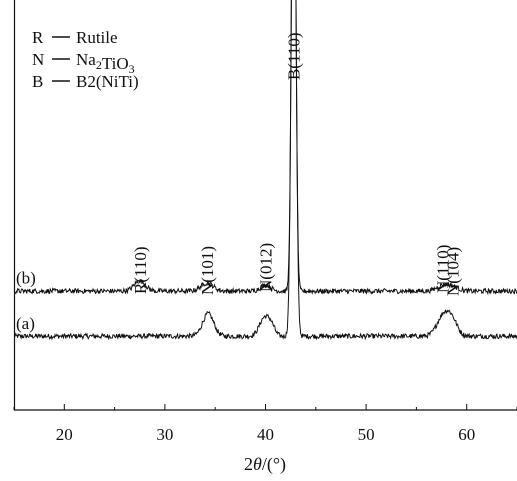  I want to click on x-axis-label: 2θ/(°), so click(265, 464).